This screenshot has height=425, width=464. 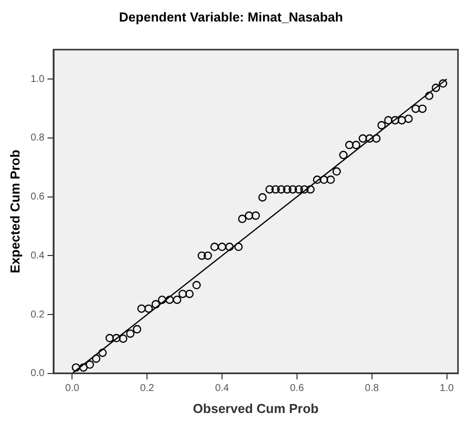 What do you see at coordinates (37, 197) in the screenshot?
I see `y-tick-label: 0.6` at bounding box center [37, 197].